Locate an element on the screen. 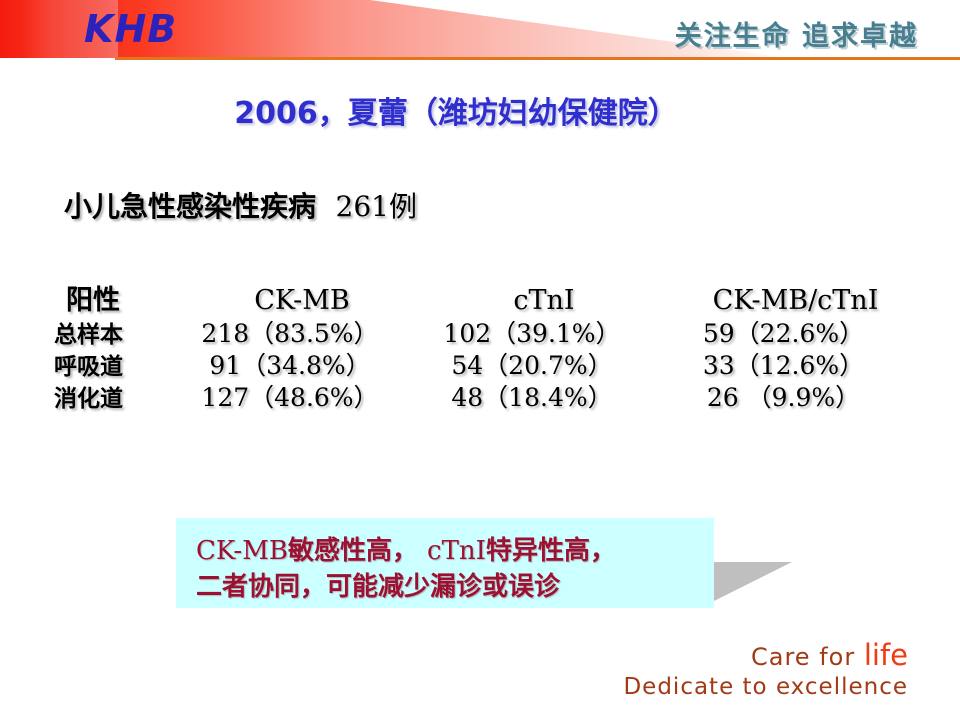  table-header-row: 阳性 CK-MB cTnI CK-MB/cTnI is located at coordinates (494, 297).